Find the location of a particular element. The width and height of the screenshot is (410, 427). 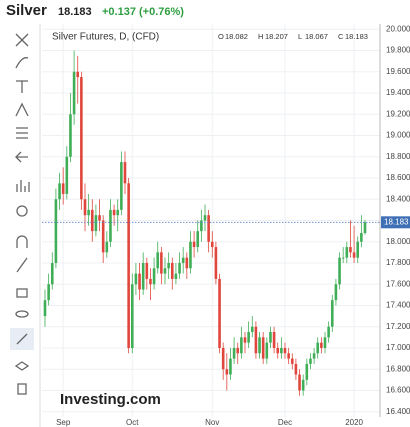

price-tag-label: 18.183 is located at coordinates (396, 221).